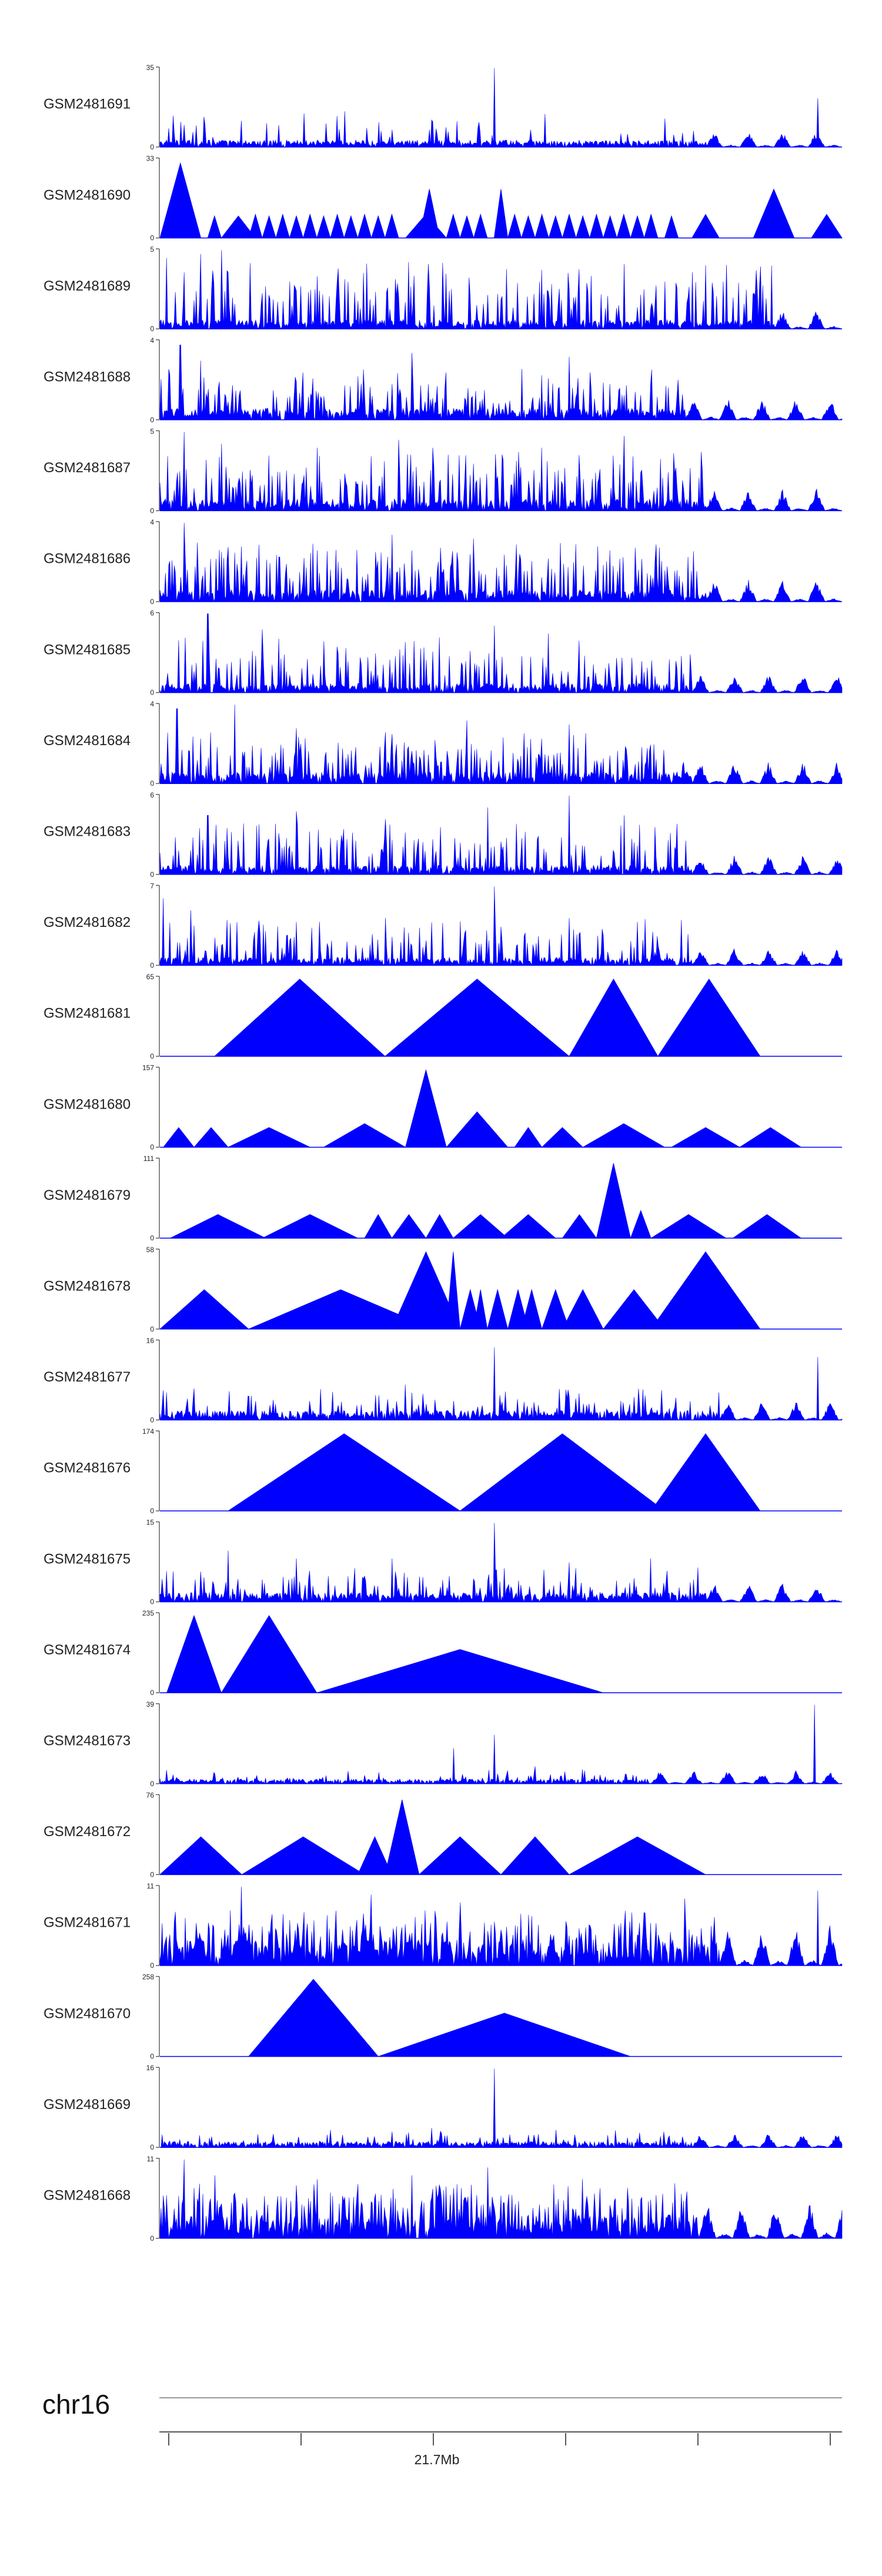 This screenshot has width=882, height=2576. What do you see at coordinates (151, 2159) in the screenshot?
I see `y-max-label: 11` at bounding box center [151, 2159].